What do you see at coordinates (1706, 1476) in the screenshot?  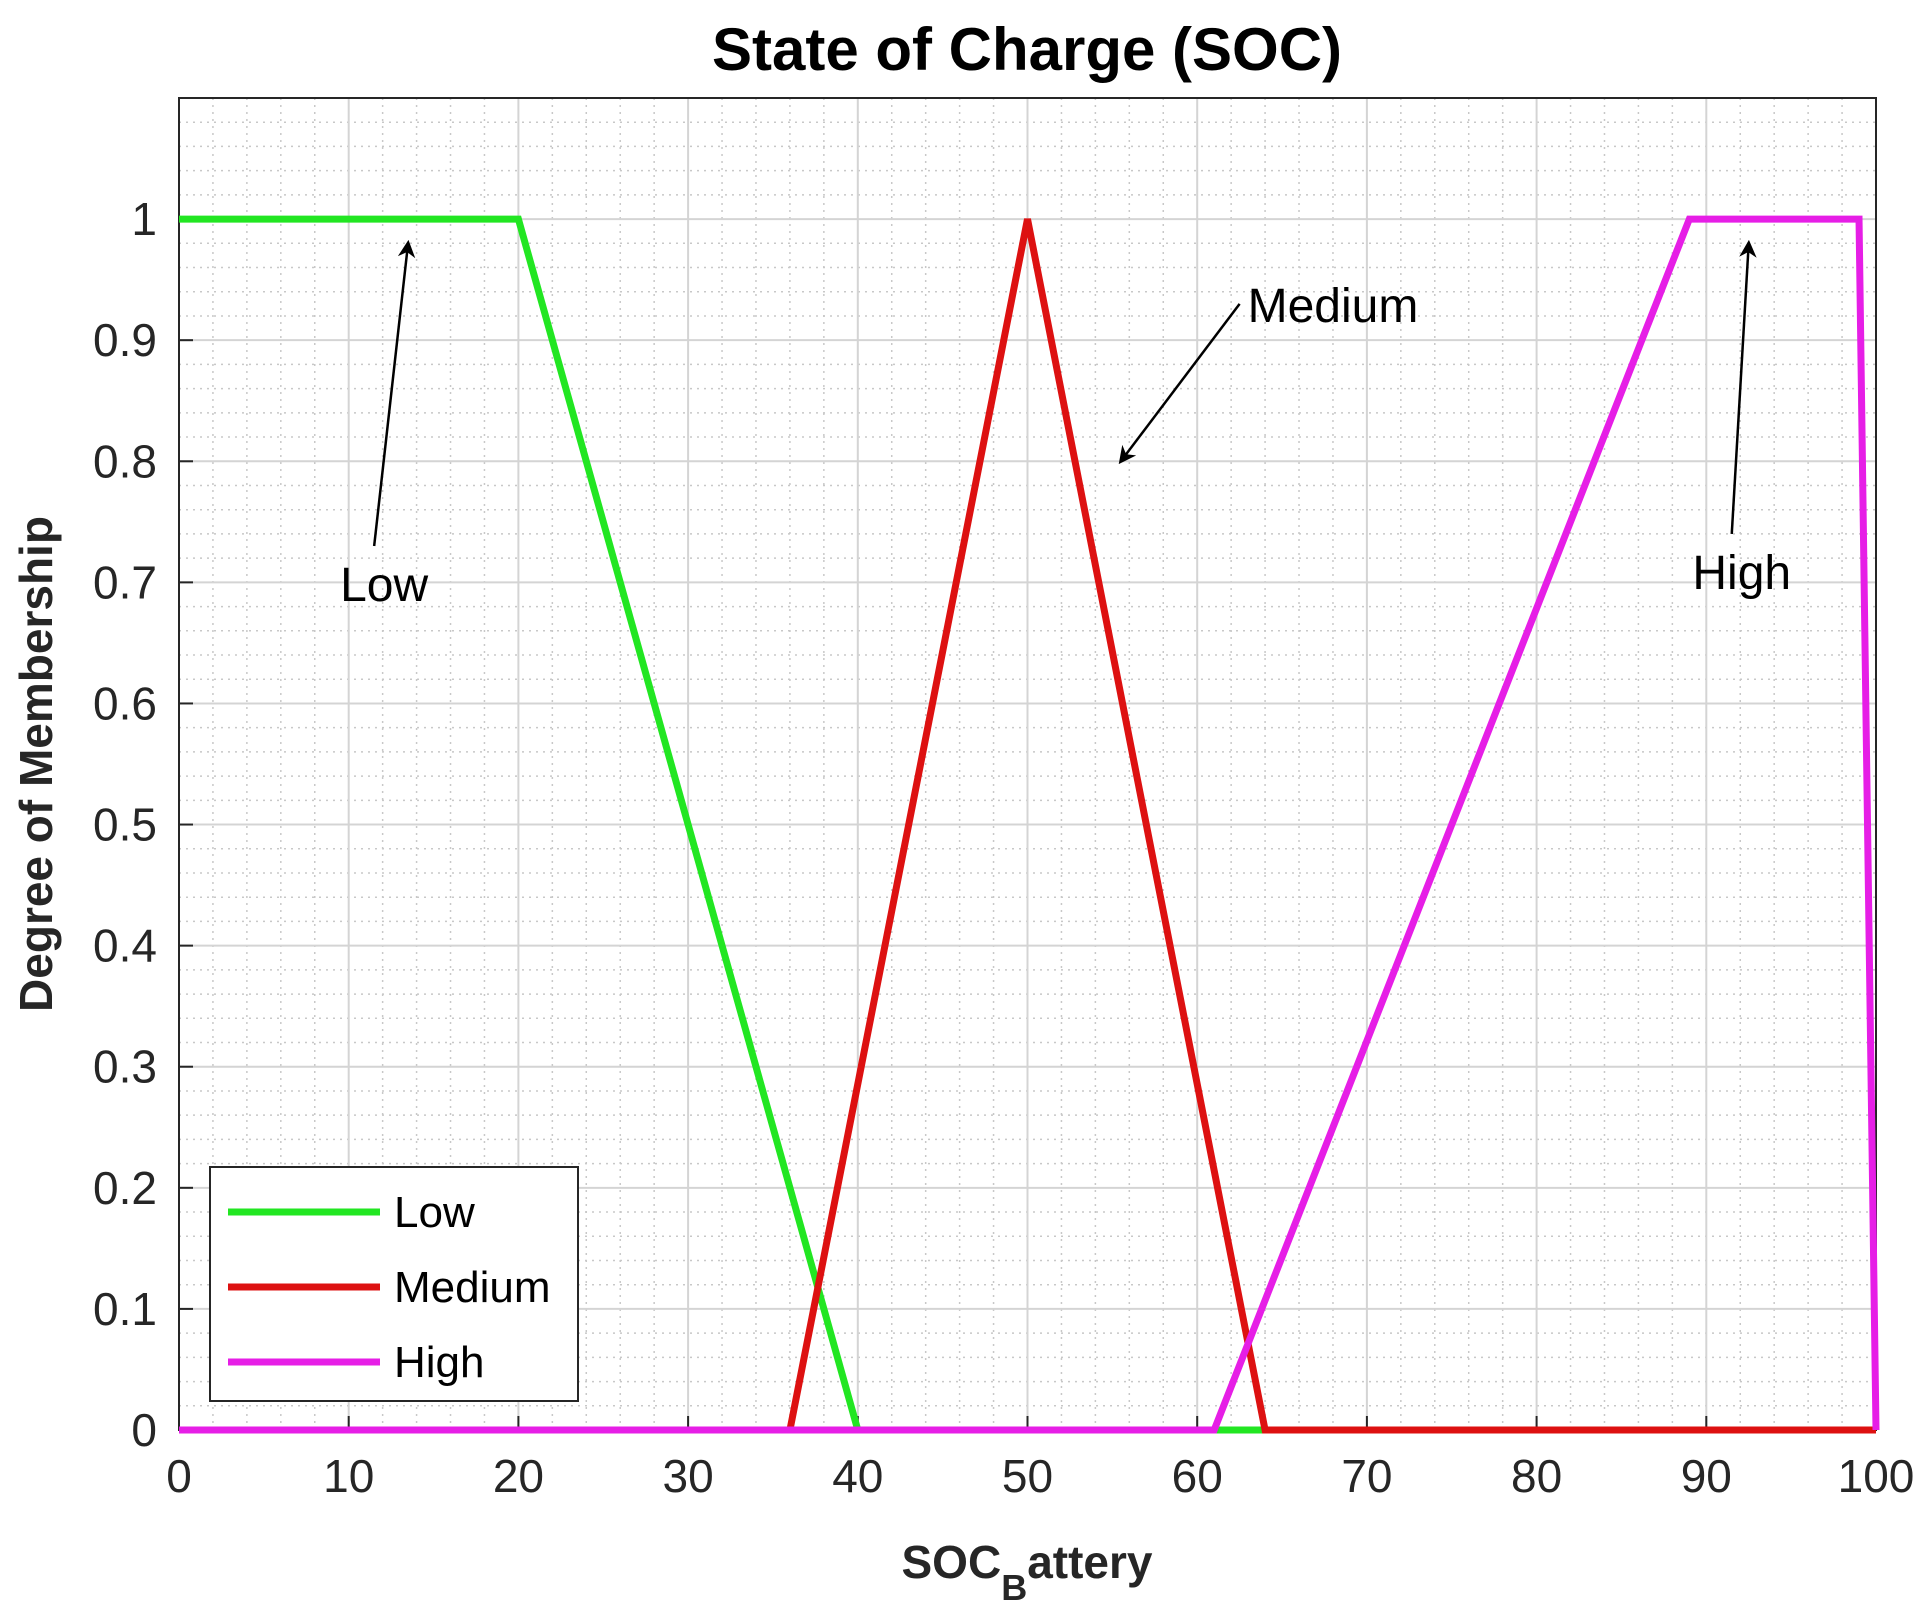 I see `x-tick-label: 90` at bounding box center [1706, 1476].